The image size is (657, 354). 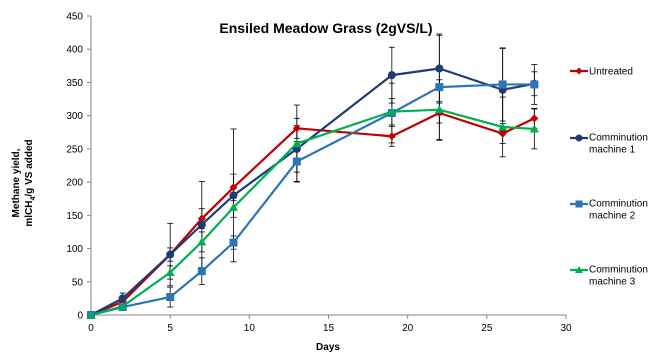 What do you see at coordinates (408, 328) in the screenshot?
I see `x-tick-label: 20` at bounding box center [408, 328].